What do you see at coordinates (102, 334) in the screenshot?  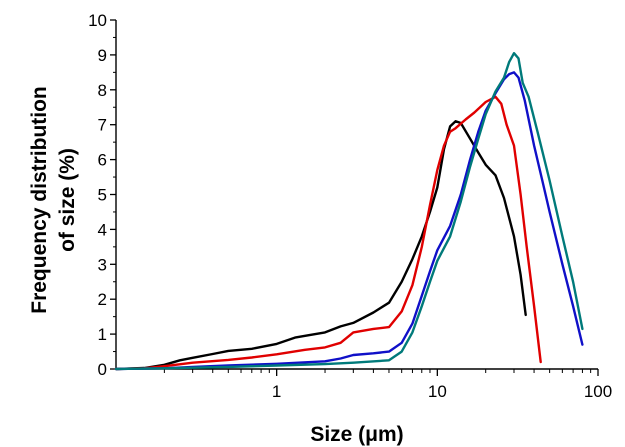 I see `y-tick-label: 1` at bounding box center [102, 334].